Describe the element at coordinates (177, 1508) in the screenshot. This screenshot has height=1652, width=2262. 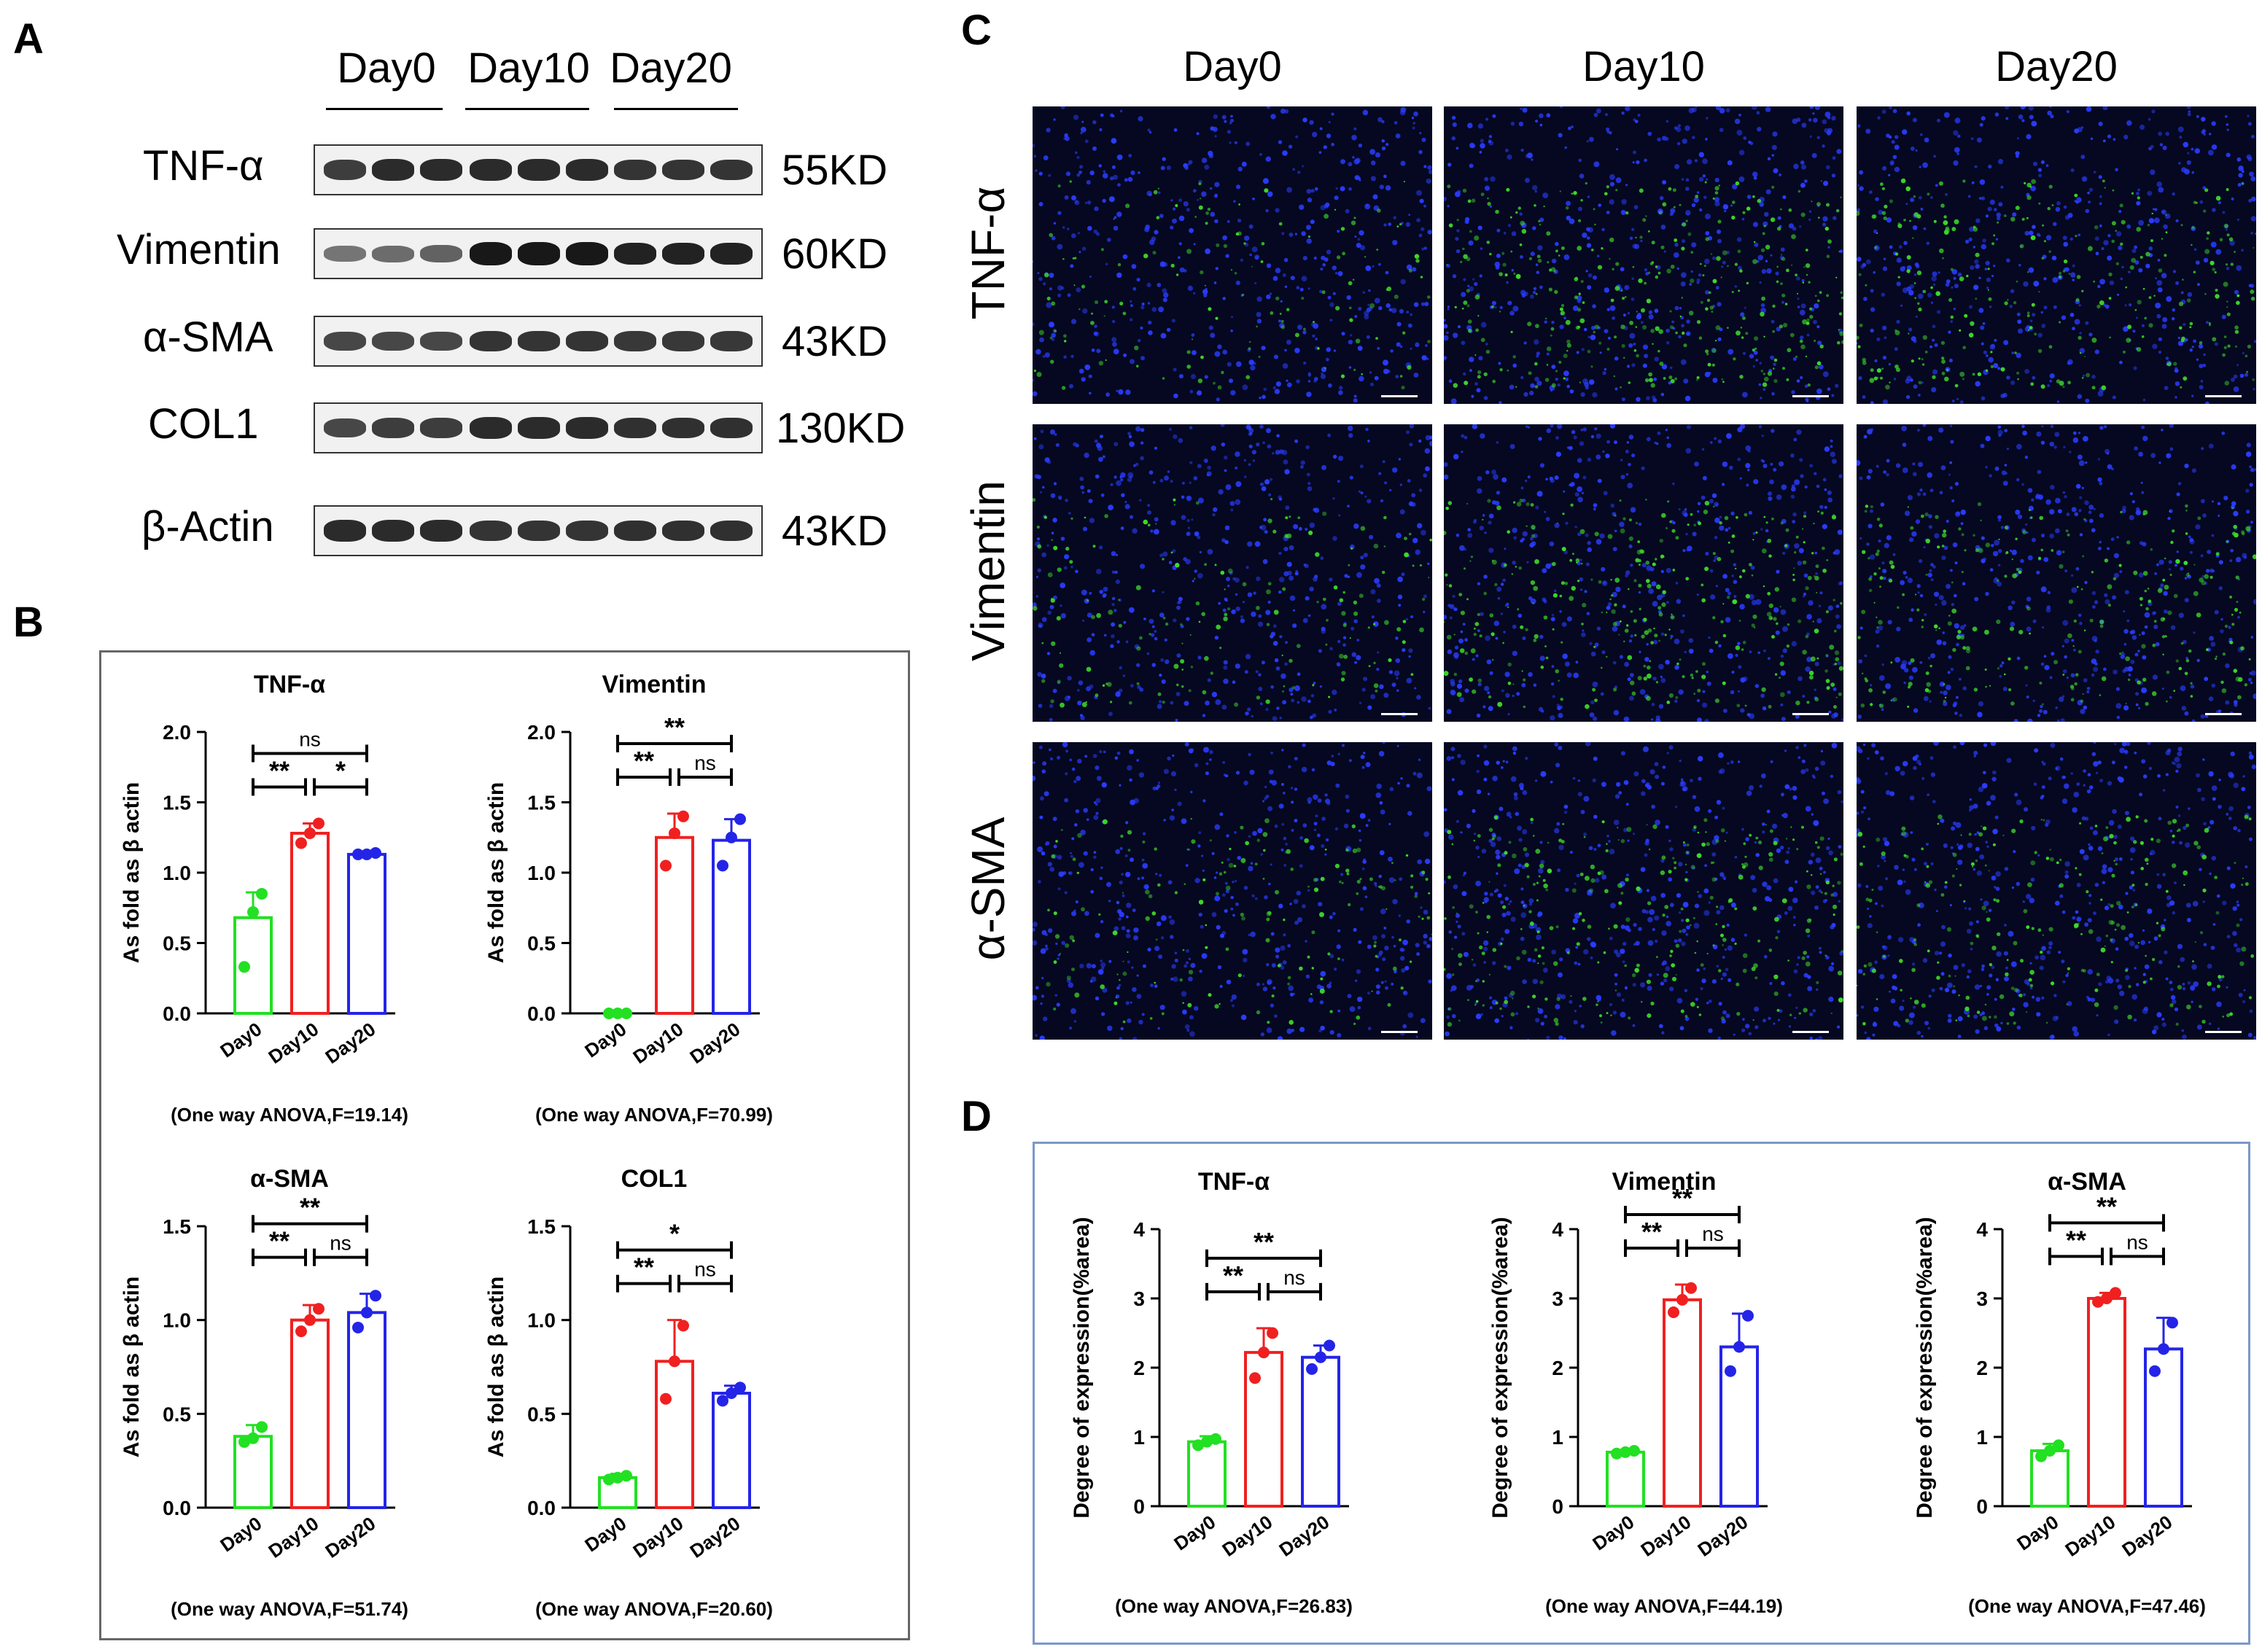
I see `y-tick-label: 0.0` at that location.